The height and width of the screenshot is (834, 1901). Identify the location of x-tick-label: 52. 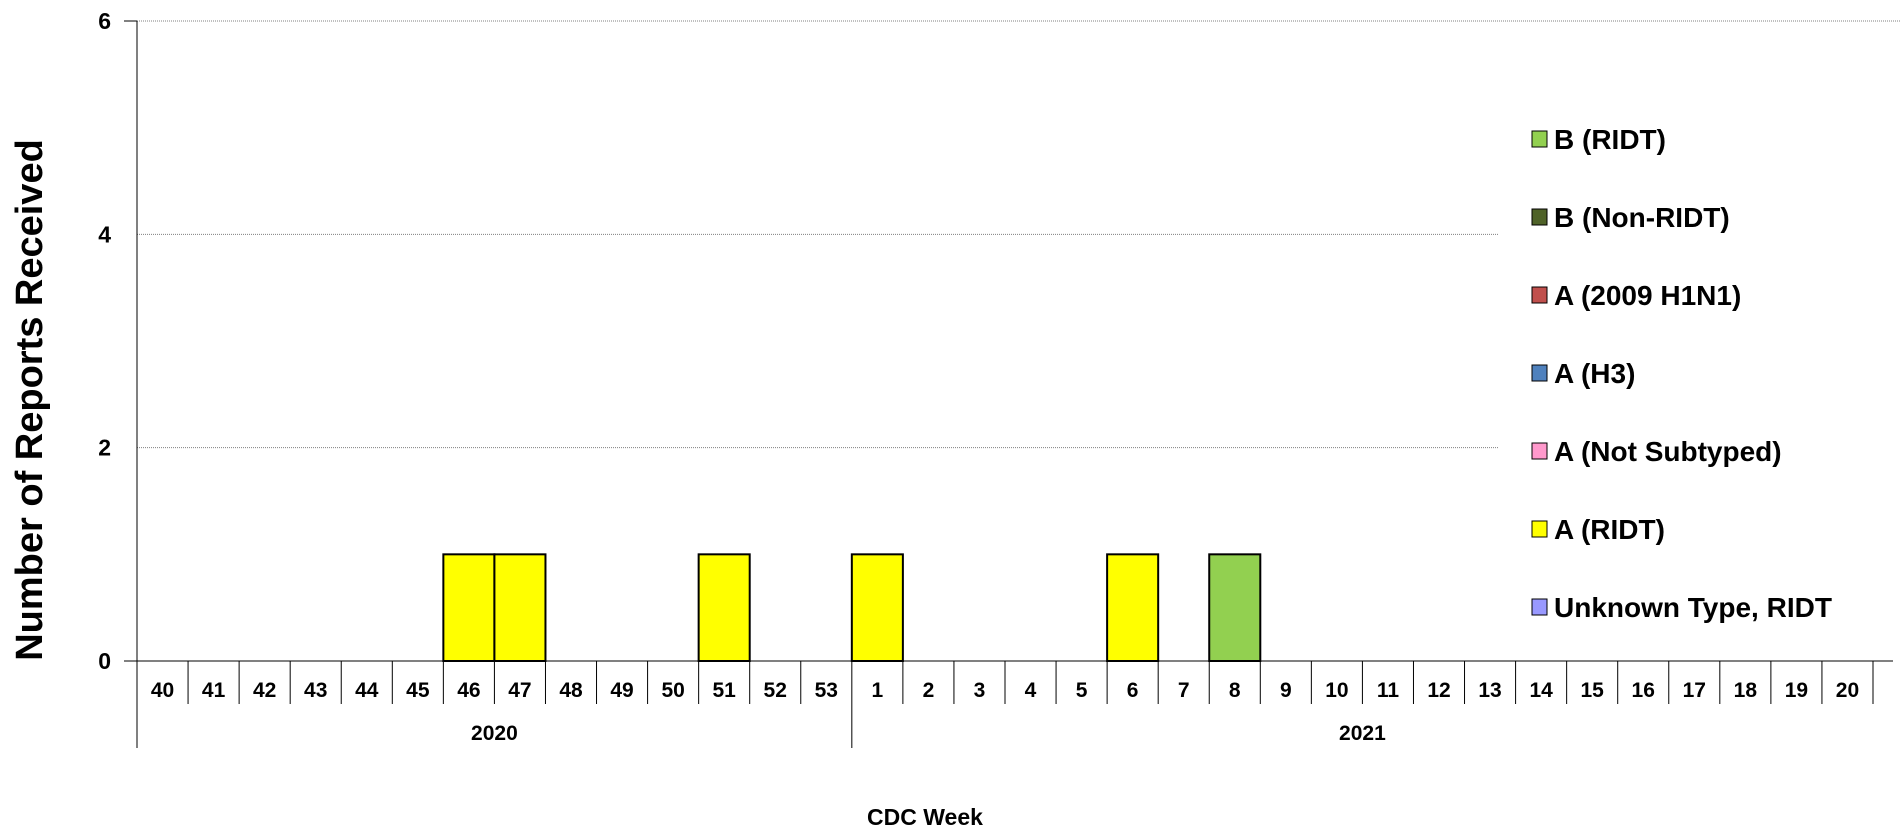
(775, 690).